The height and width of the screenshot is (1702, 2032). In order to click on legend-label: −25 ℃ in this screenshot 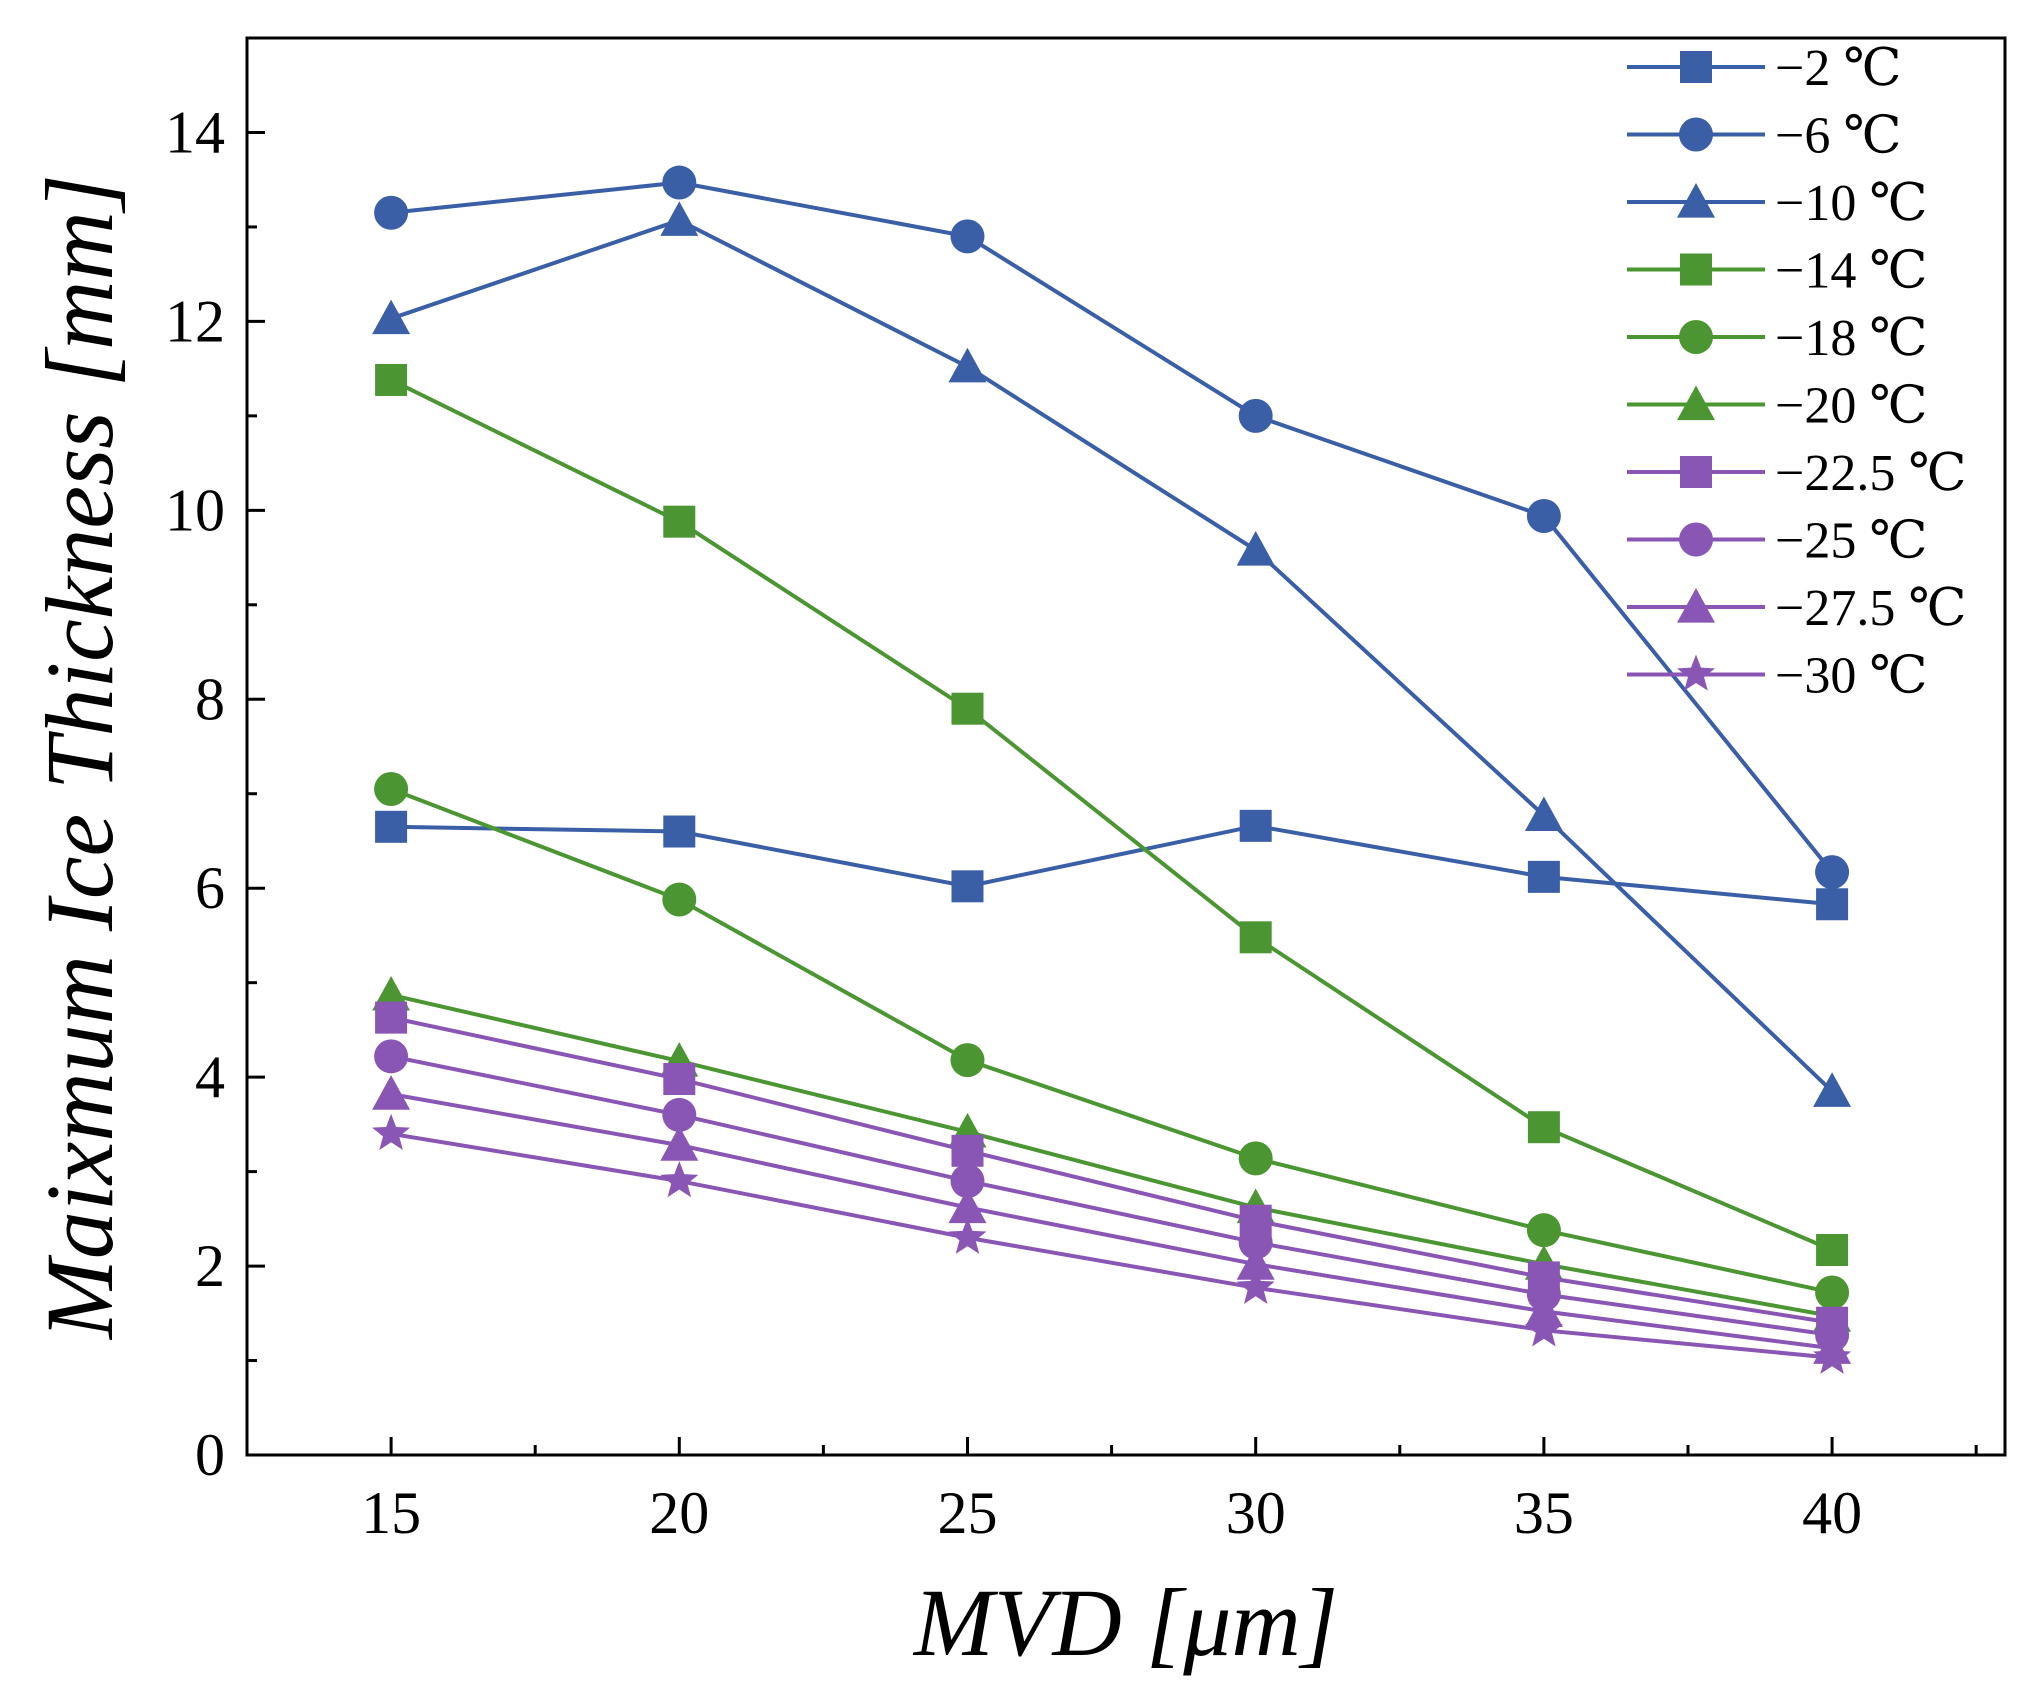, I will do `click(1851, 541)`.